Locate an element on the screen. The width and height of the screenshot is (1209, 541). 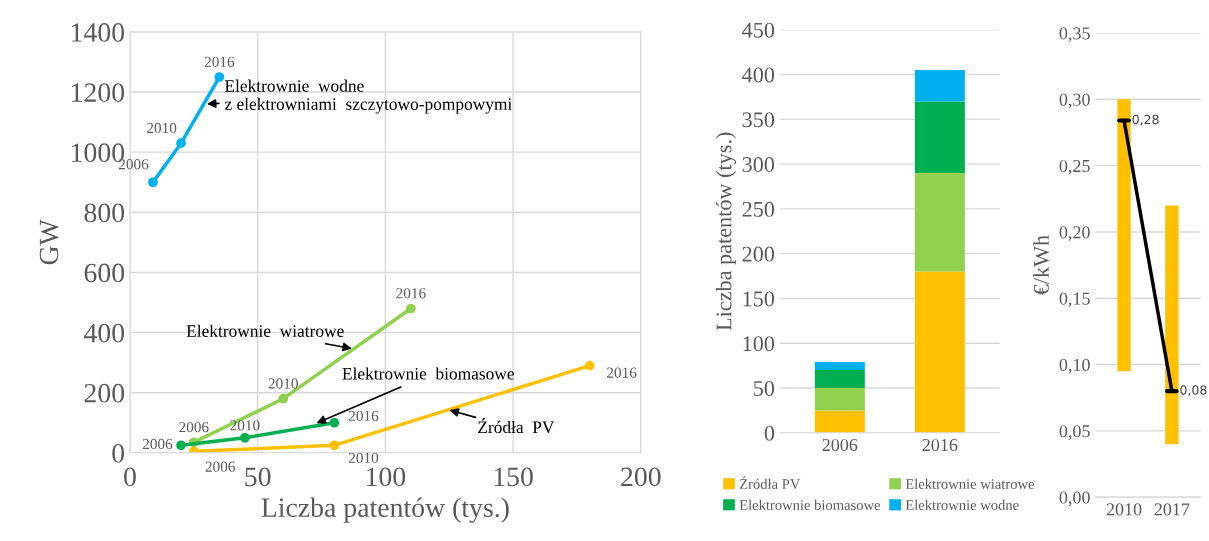
y-axis-title: €/kWh is located at coordinates (1041, 265).